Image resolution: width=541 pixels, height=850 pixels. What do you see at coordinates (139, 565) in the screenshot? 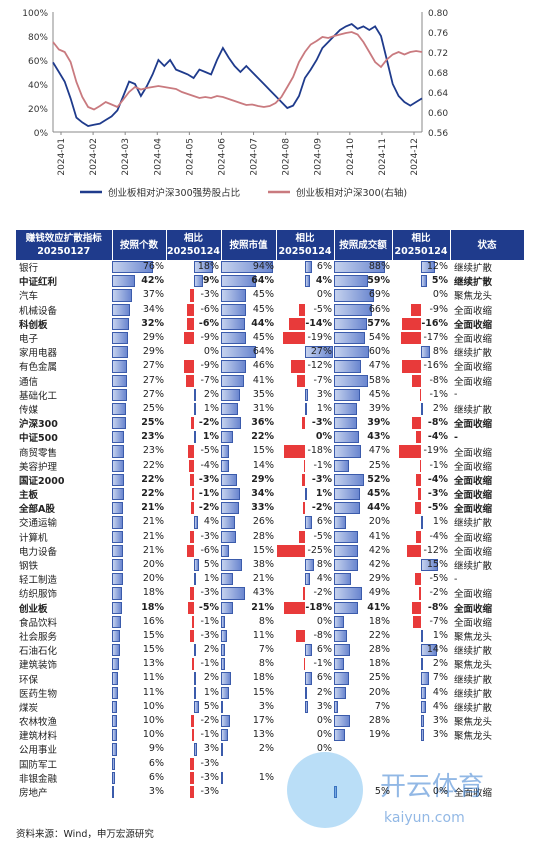
I see `value-cell: 20%` at bounding box center [139, 565].